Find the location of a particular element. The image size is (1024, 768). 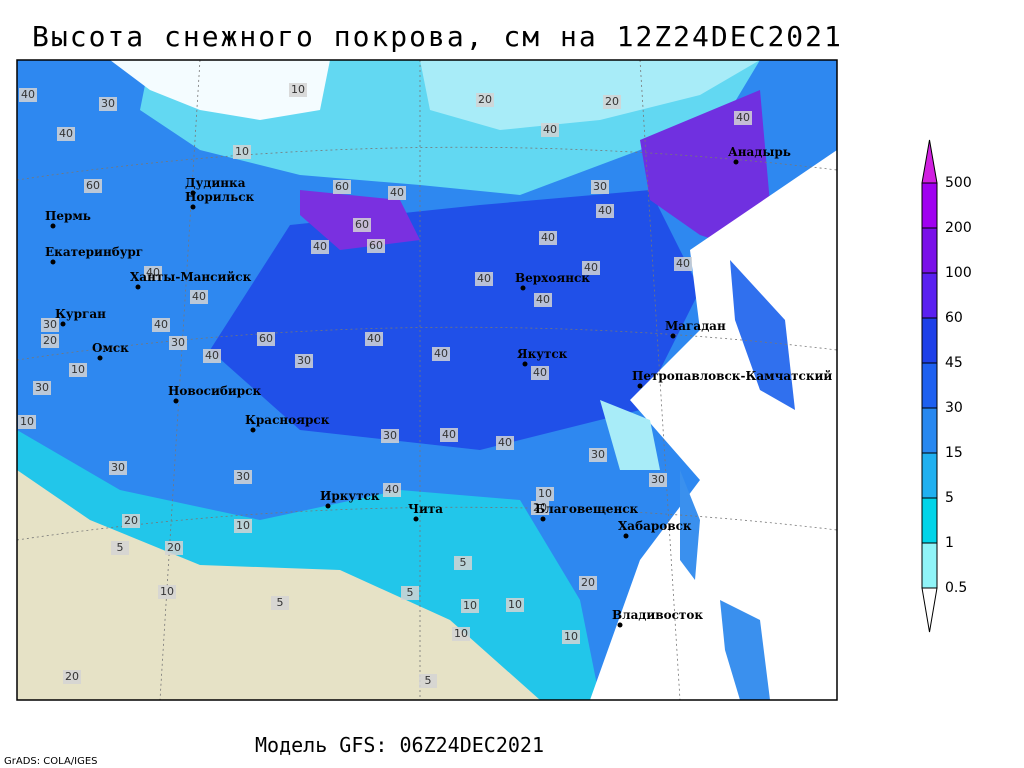

colorbar-label: 0.5 is located at coordinates (956, 588).